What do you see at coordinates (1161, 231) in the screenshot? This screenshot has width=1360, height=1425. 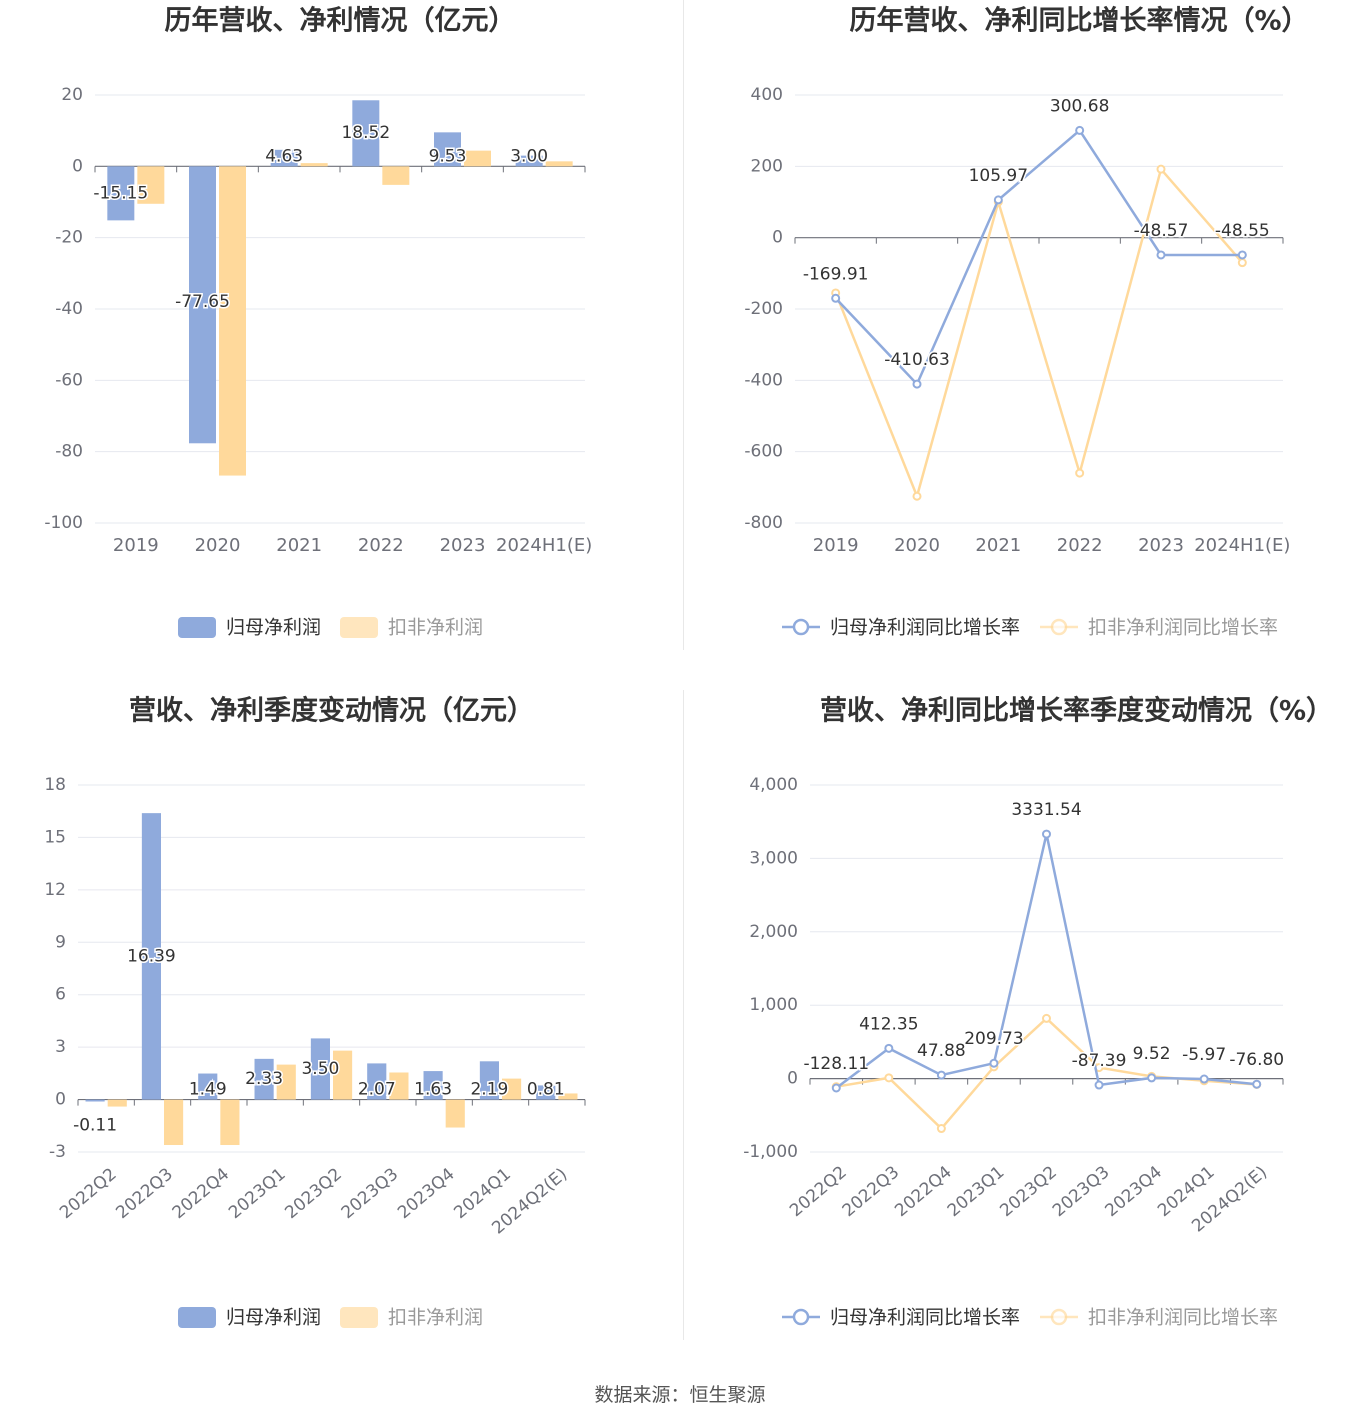 I see `data-label: -48.57` at bounding box center [1161, 231].